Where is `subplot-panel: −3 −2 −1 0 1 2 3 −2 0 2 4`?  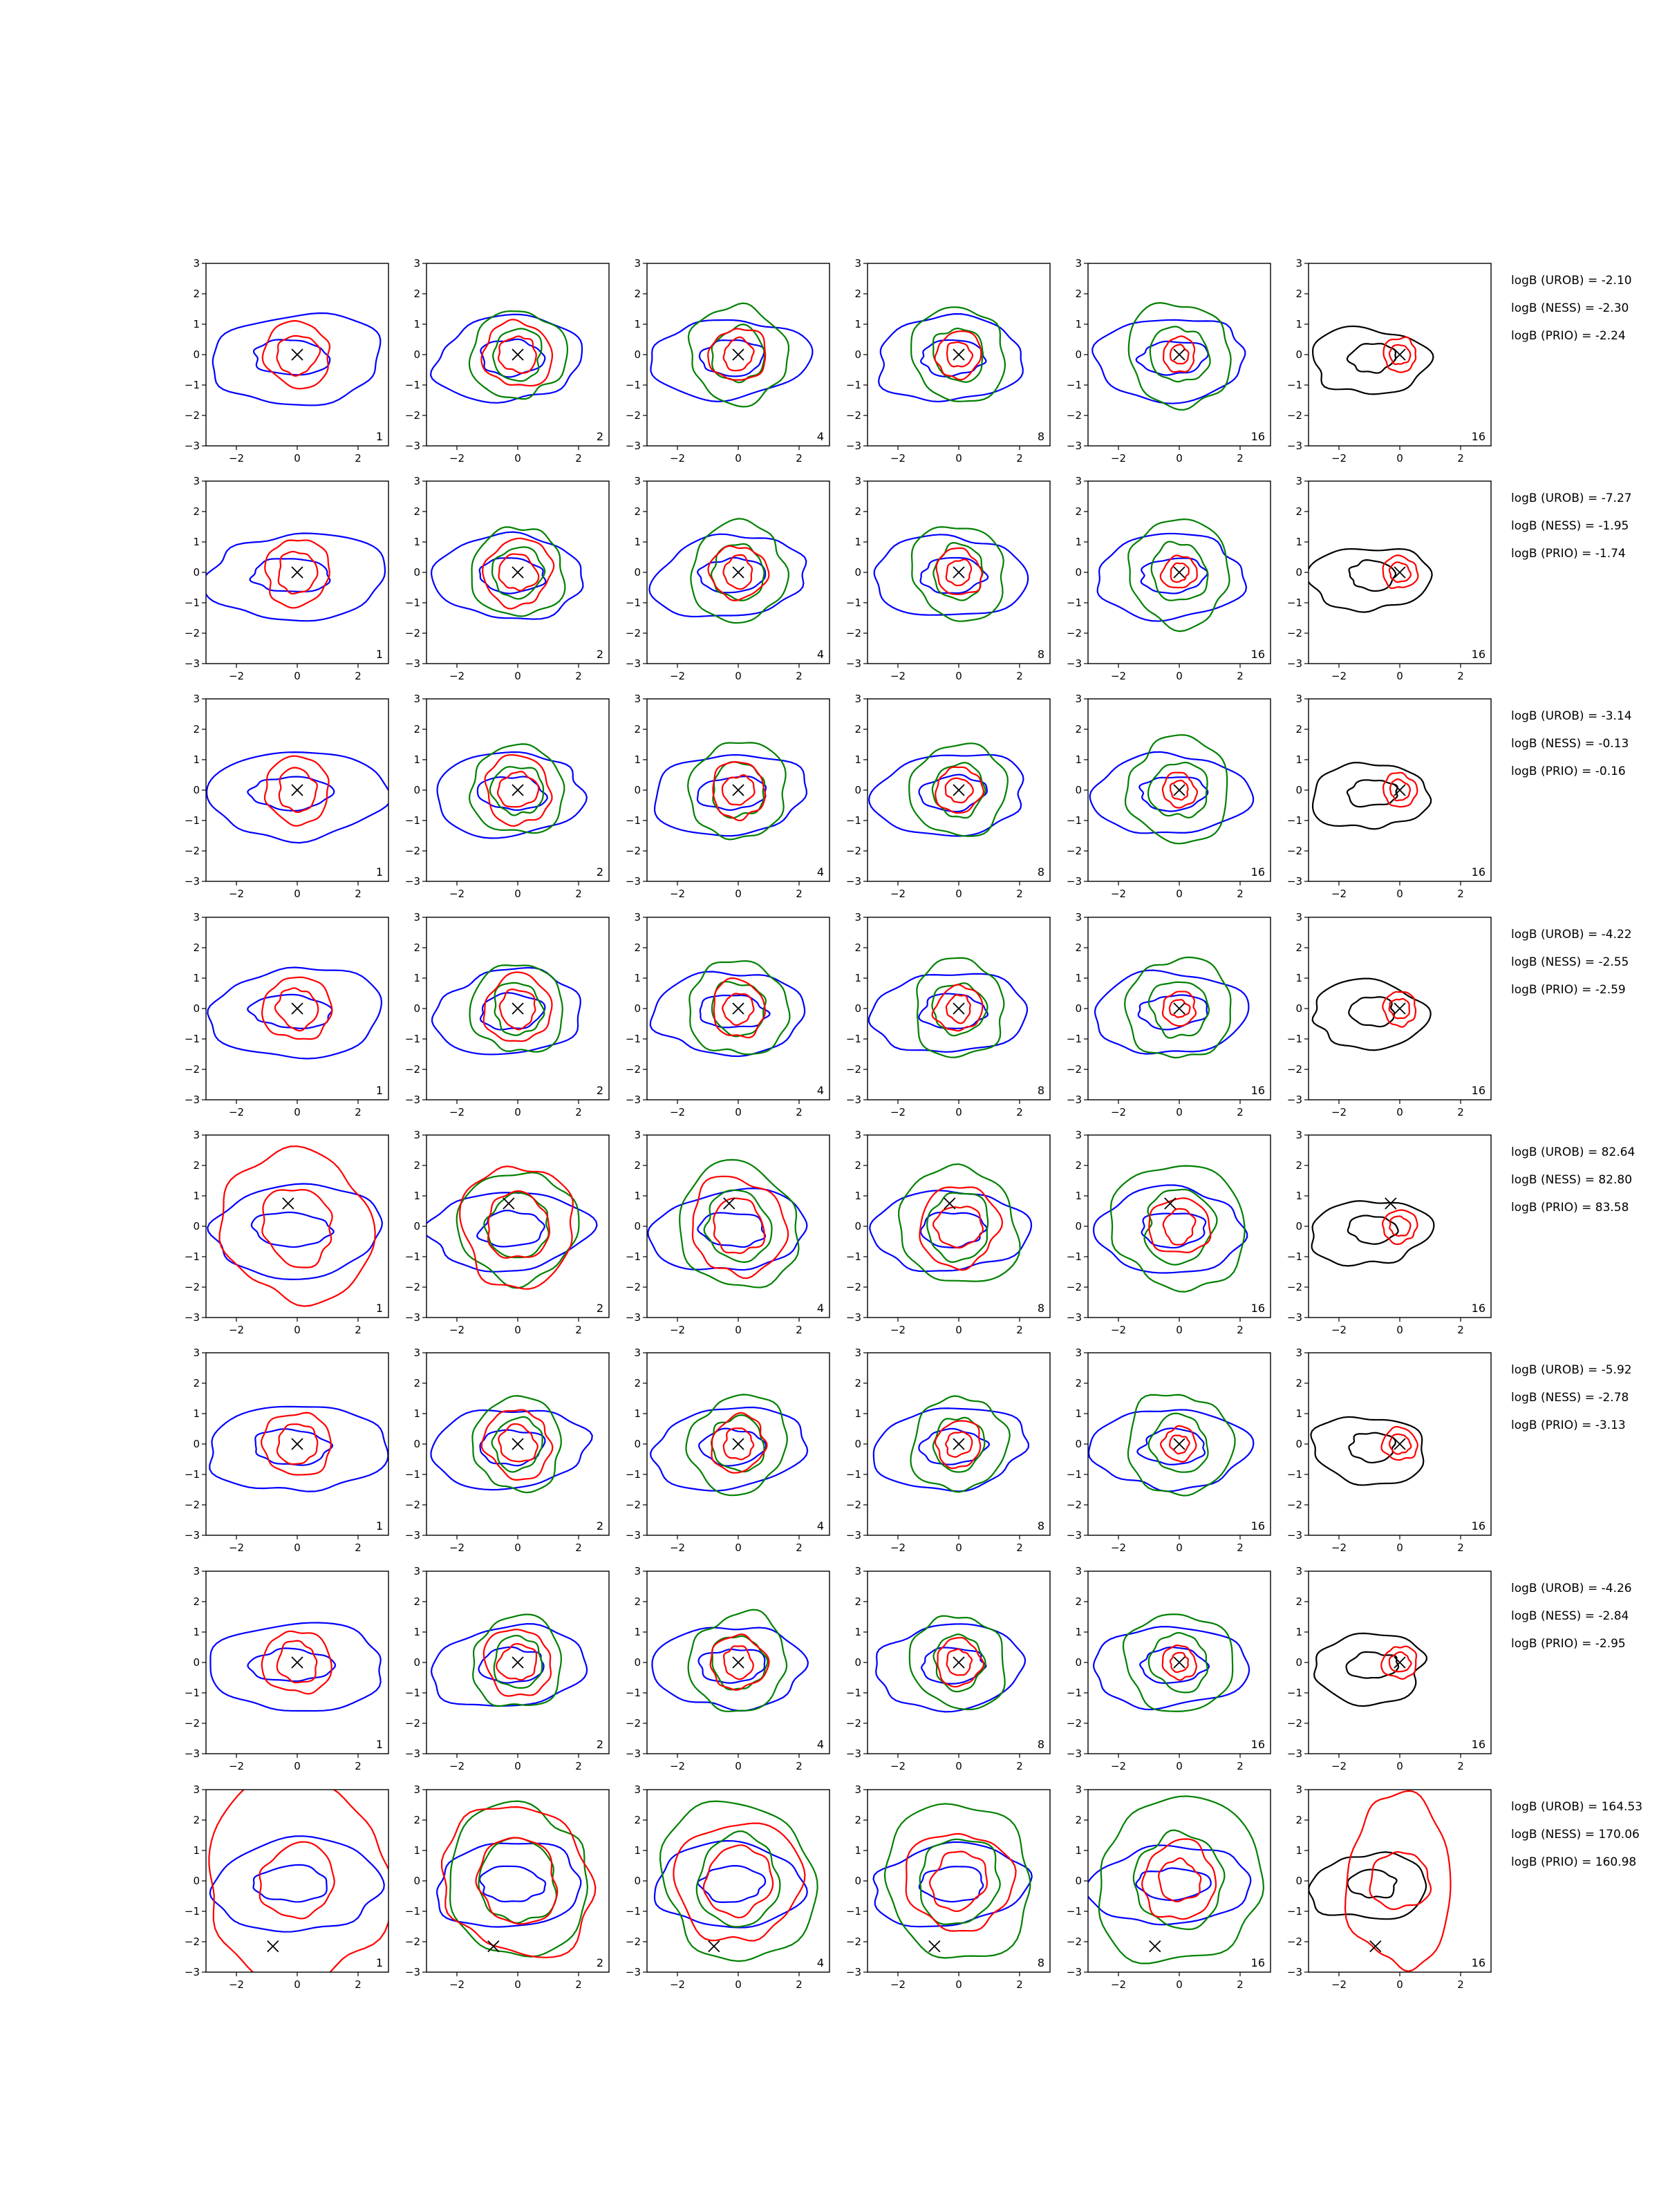 subplot-panel: −3 −2 −1 0 1 2 3 −2 0 2 4 is located at coordinates (728, 1450).